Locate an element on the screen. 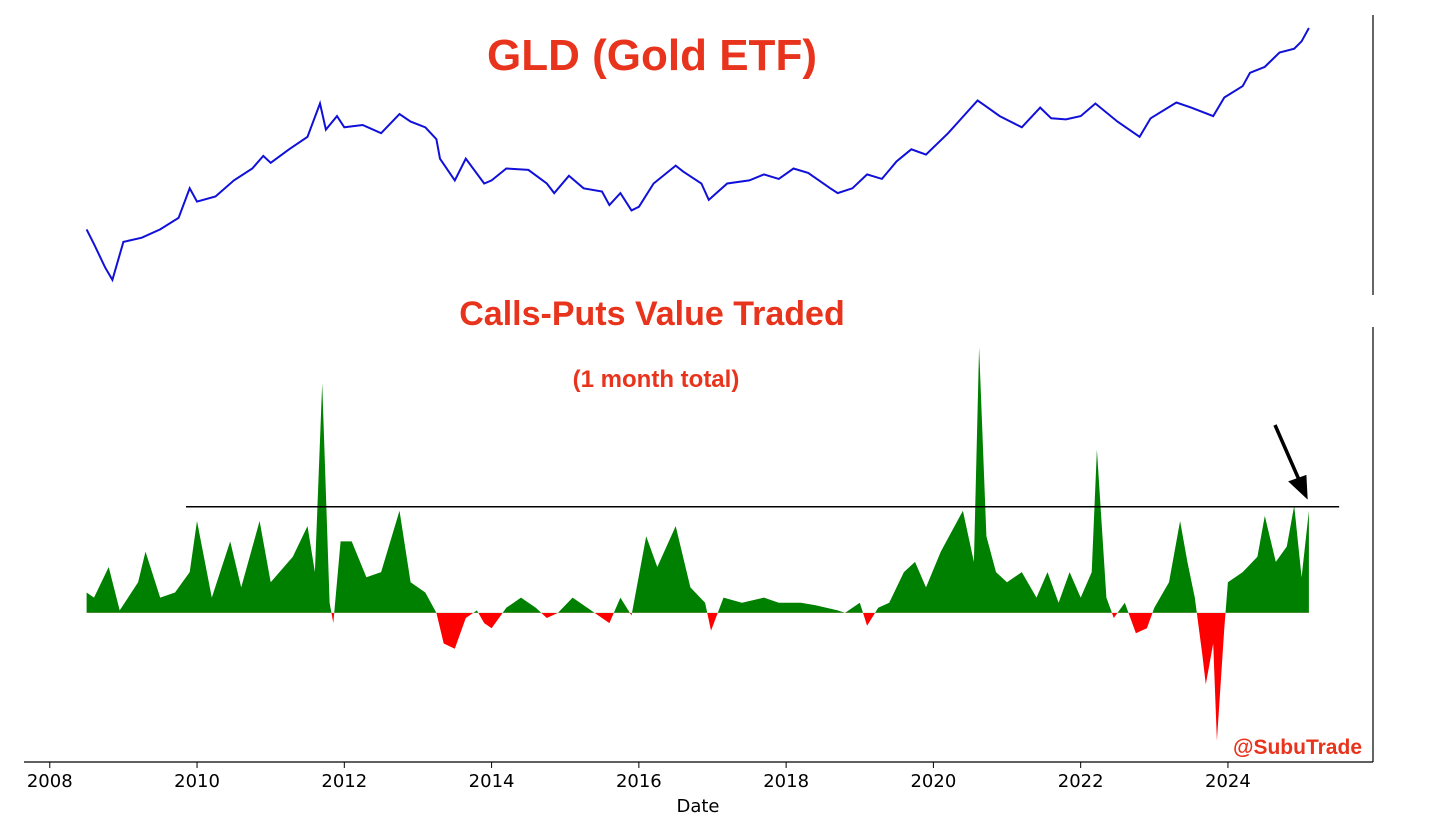 The height and width of the screenshot is (832, 1456). x-tick-label: 2022 is located at coordinates (1081, 781).